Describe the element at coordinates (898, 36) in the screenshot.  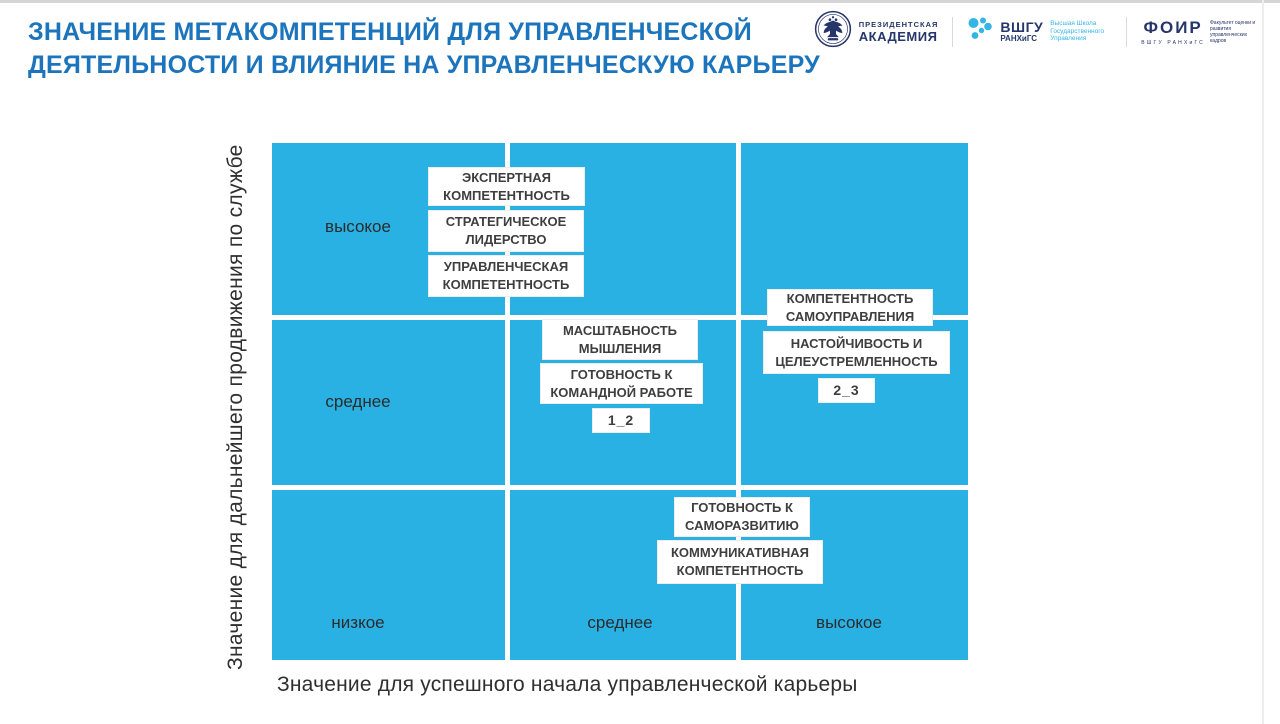
I see `academy-name-line2: АКАДЕМИЯ` at that location.